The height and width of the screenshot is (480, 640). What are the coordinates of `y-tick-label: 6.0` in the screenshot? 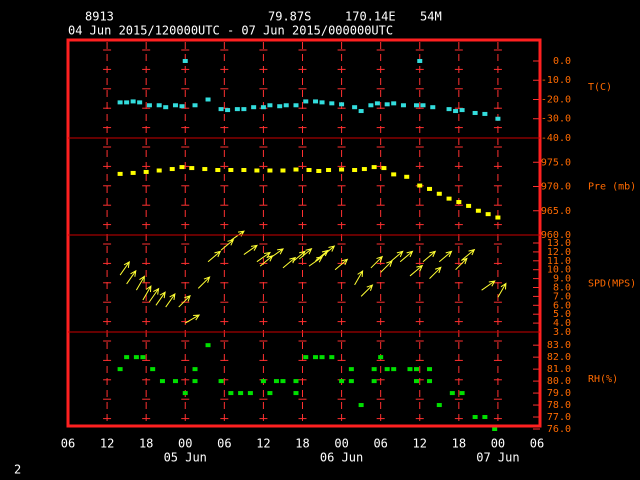 It's located at (562, 305).